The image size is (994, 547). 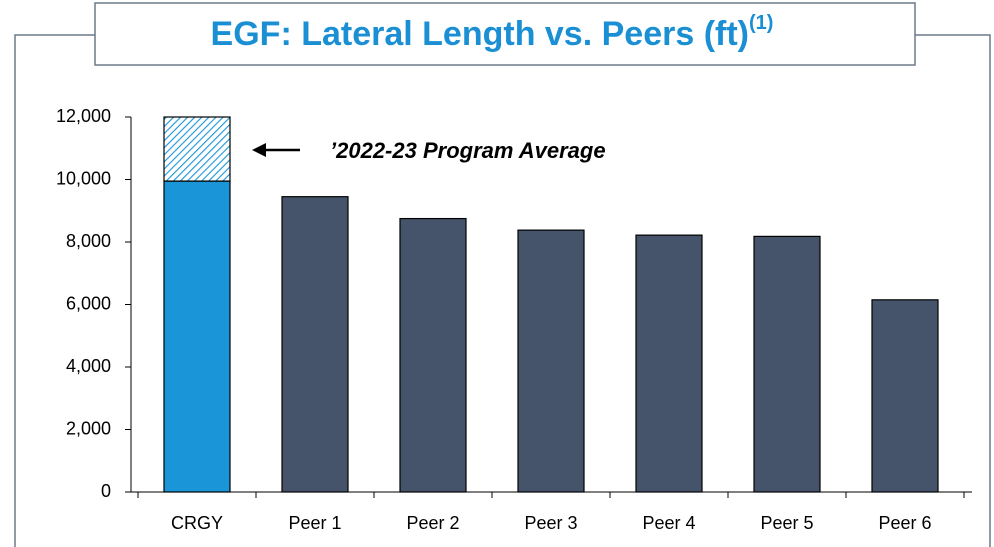 What do you see at coordinates (88, 241) in the screenshot?
I see `y-tick-label: 8,000` at bounding box center [88, 241].